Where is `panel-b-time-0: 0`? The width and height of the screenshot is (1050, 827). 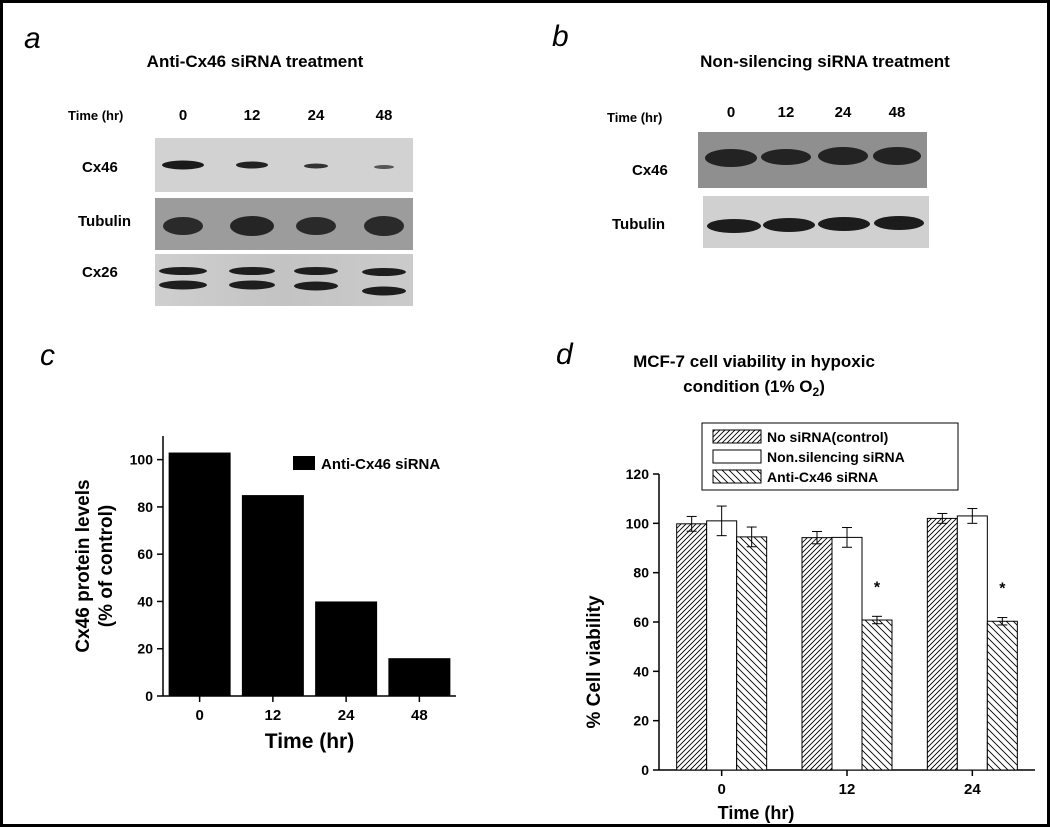 panel-b-time-0: 0 is located at coordinates (731, 112).